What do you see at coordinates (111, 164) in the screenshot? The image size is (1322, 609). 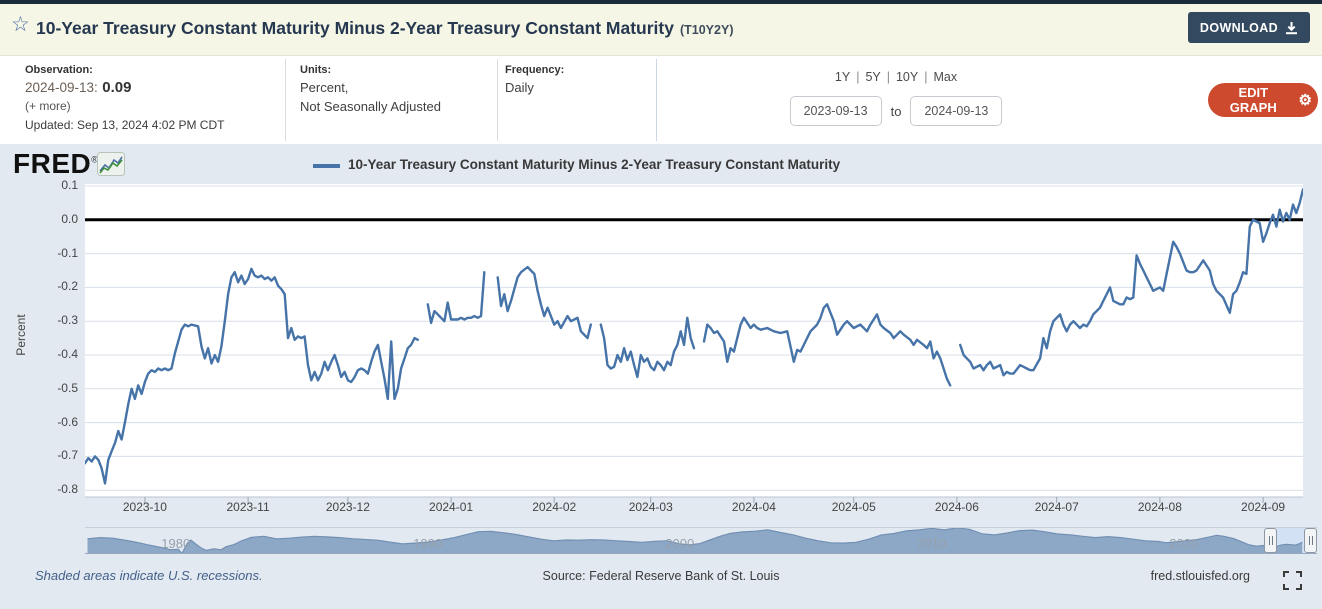 I see `fred-logo-chart-icon` at bounding box center [111, 164].